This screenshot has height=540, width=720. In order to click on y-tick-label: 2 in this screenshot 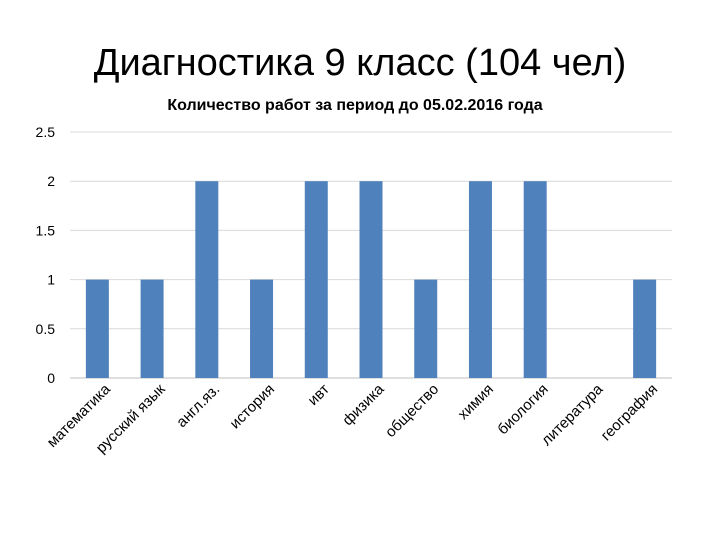, I will do `click(51, 181)`.